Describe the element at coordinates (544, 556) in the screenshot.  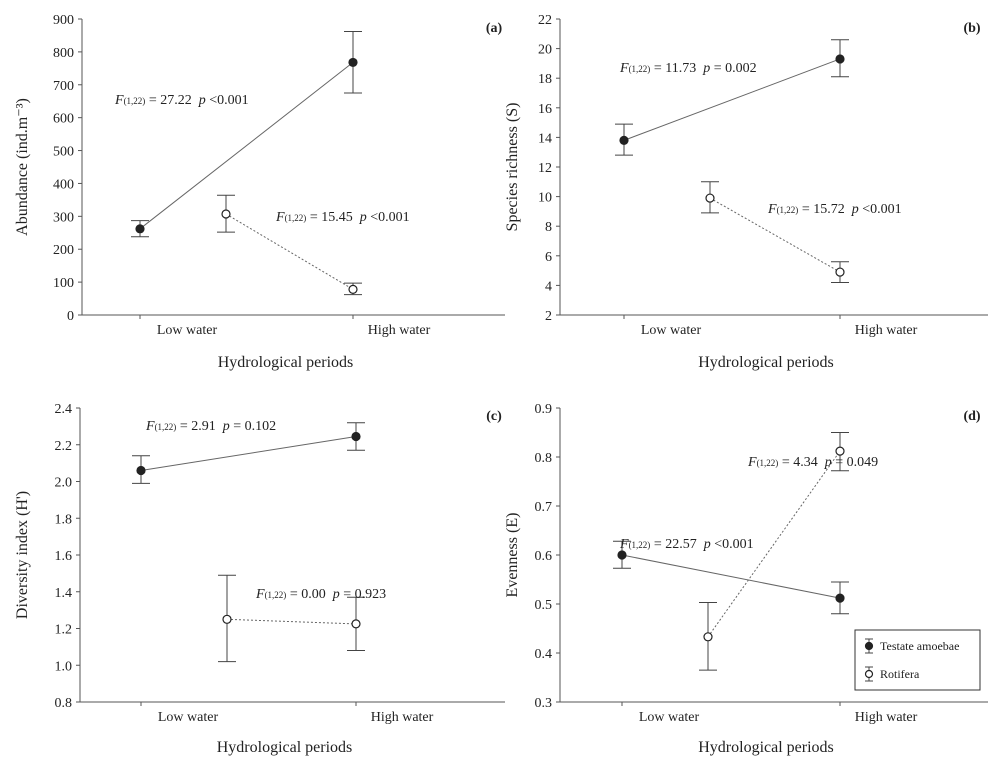
I see `y-tick-label: 0.6` at that location.